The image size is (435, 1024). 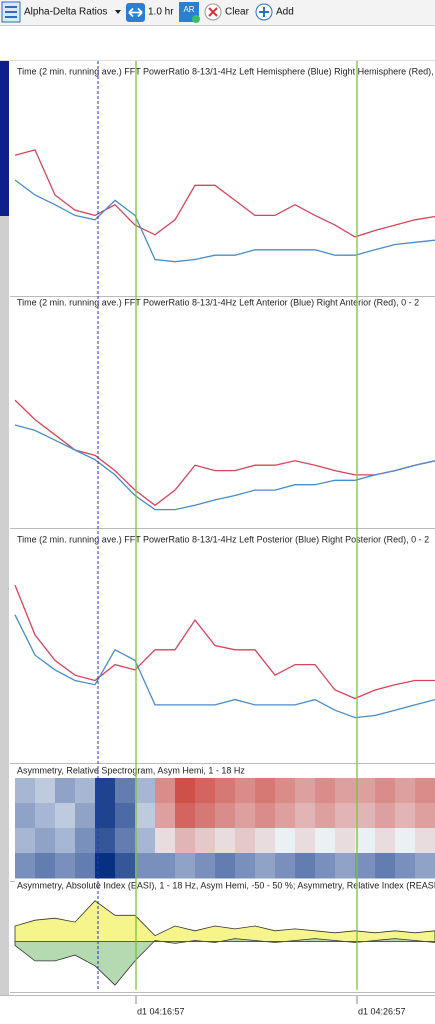 I want to click on ar-badge, so click(x=196, y=19).